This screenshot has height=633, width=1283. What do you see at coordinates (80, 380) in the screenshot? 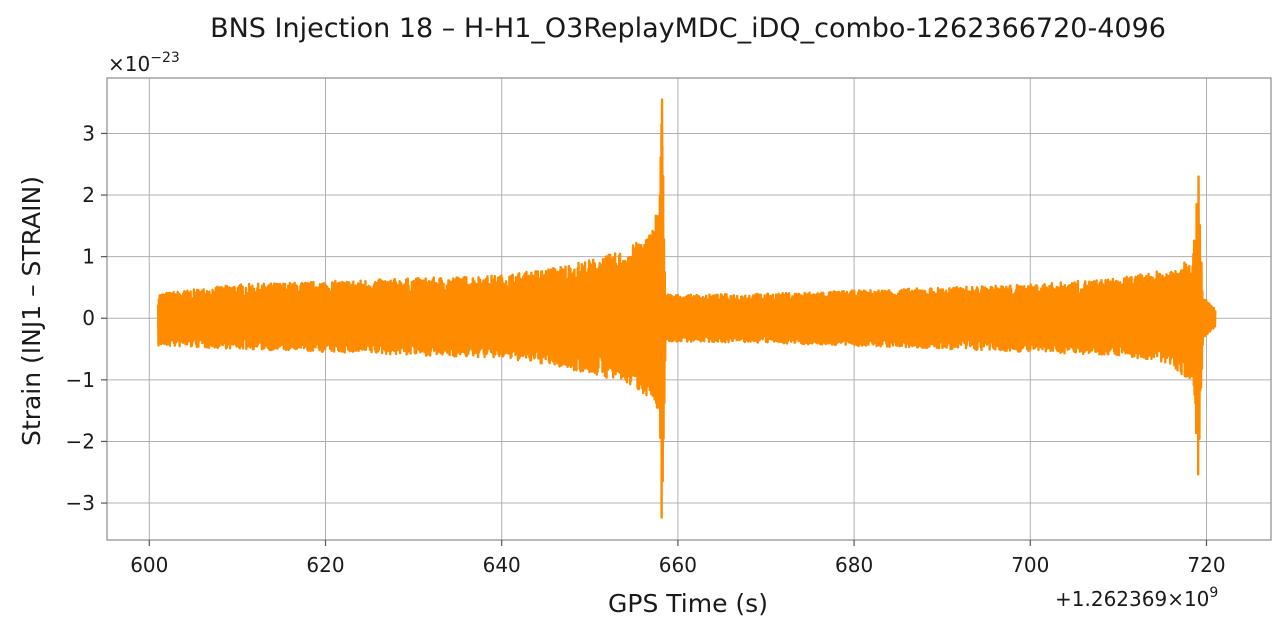
I see `y-tick-label: −1` at bounding box center [80, 380].